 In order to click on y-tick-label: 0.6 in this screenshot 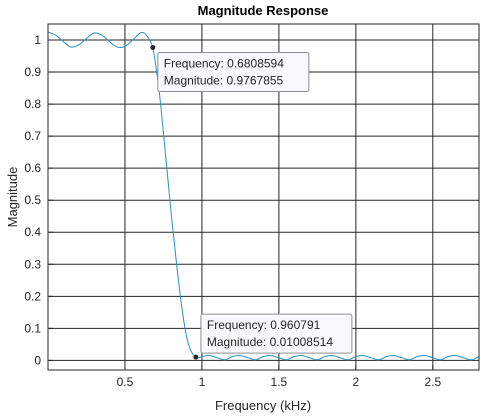, I will do `click(32, 168)`.